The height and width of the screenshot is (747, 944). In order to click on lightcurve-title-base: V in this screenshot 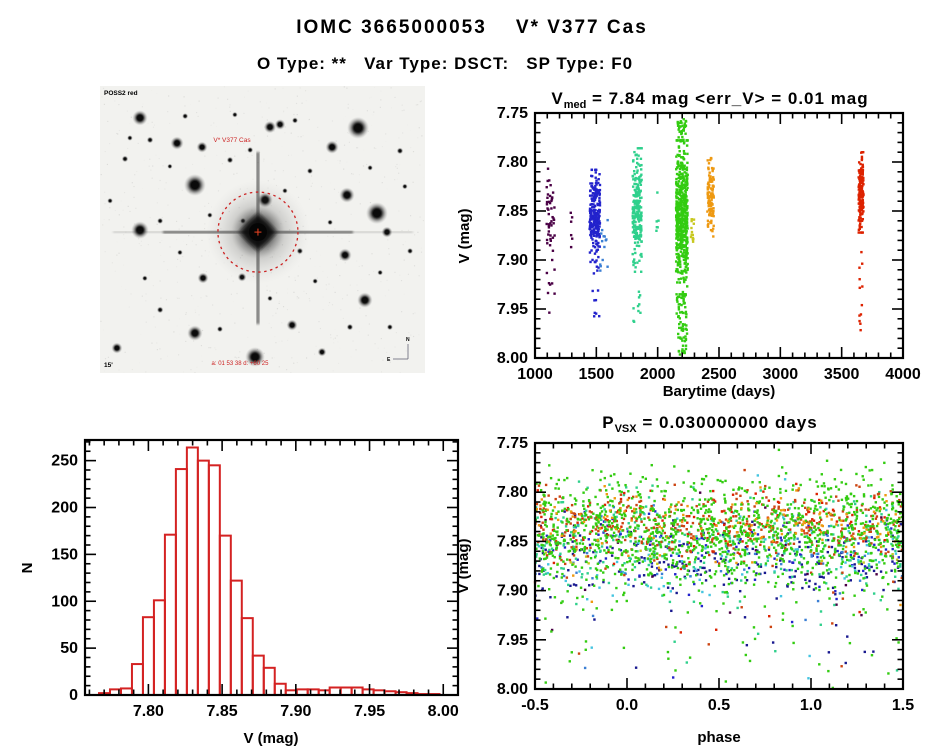, I will do `click(557, 98)`.